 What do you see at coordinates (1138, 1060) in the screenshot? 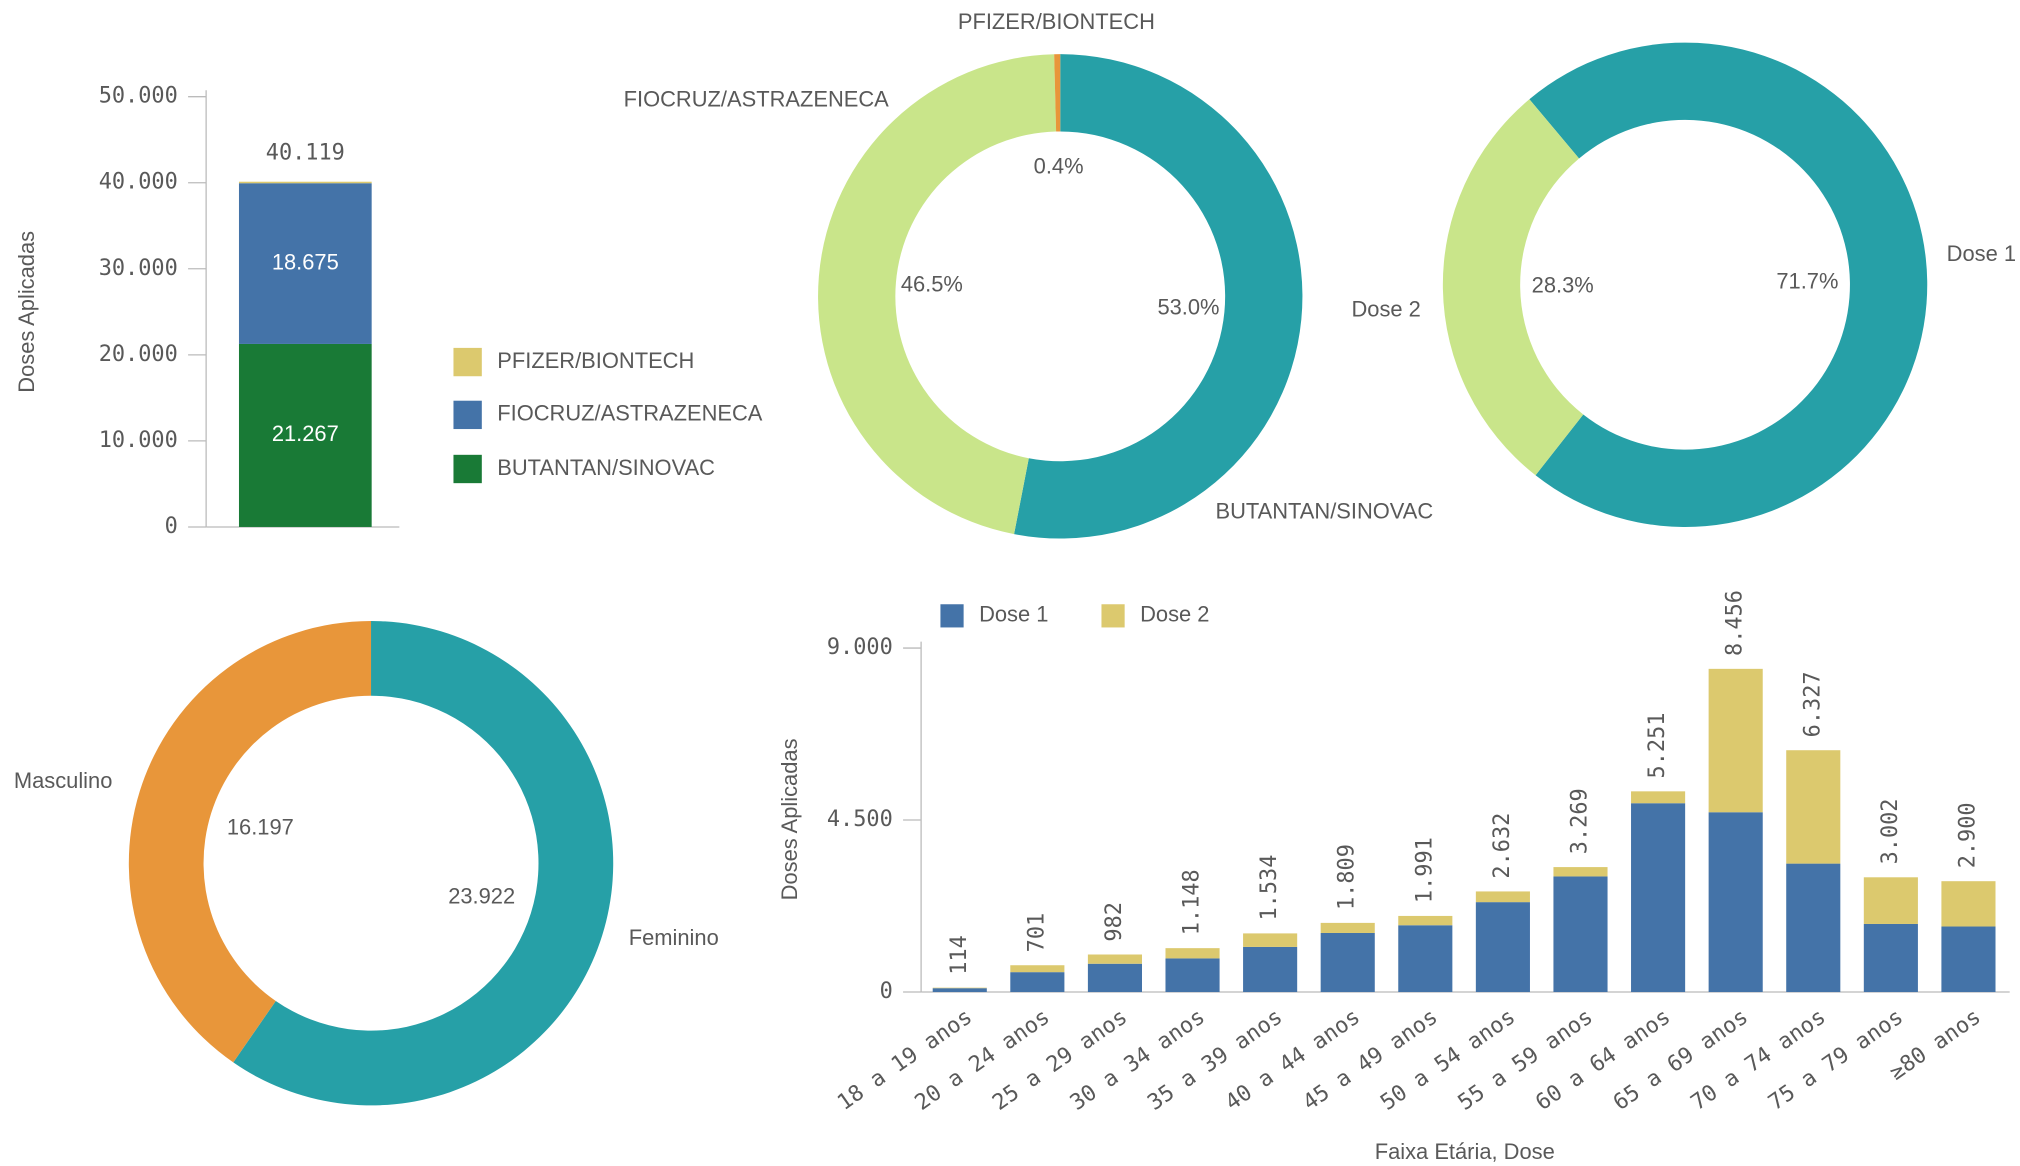
I see `x-tick-label: 30 a 34 anos` at bounding box center [1138, 1060].